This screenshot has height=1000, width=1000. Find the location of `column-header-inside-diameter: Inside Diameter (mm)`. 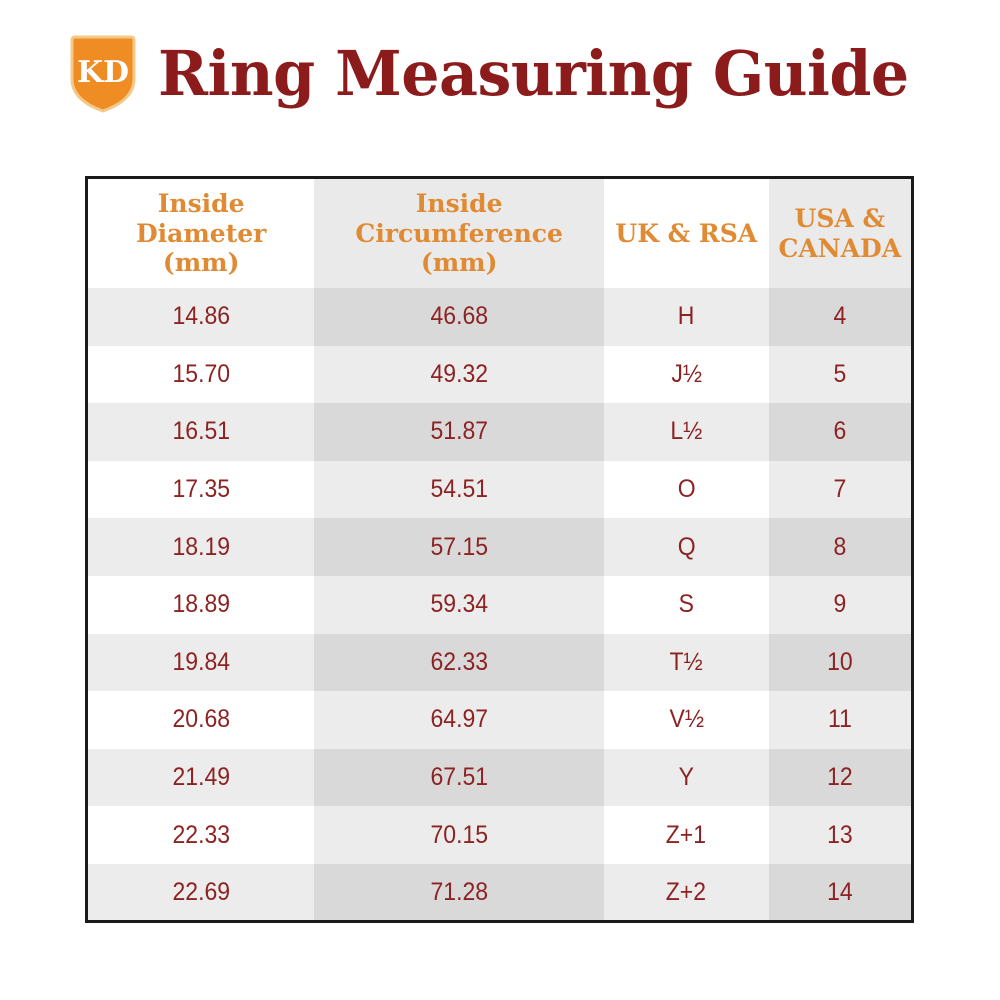

column-header-inside-diameter: Inside Diameter (mm) is located at coordinates (201, 233).